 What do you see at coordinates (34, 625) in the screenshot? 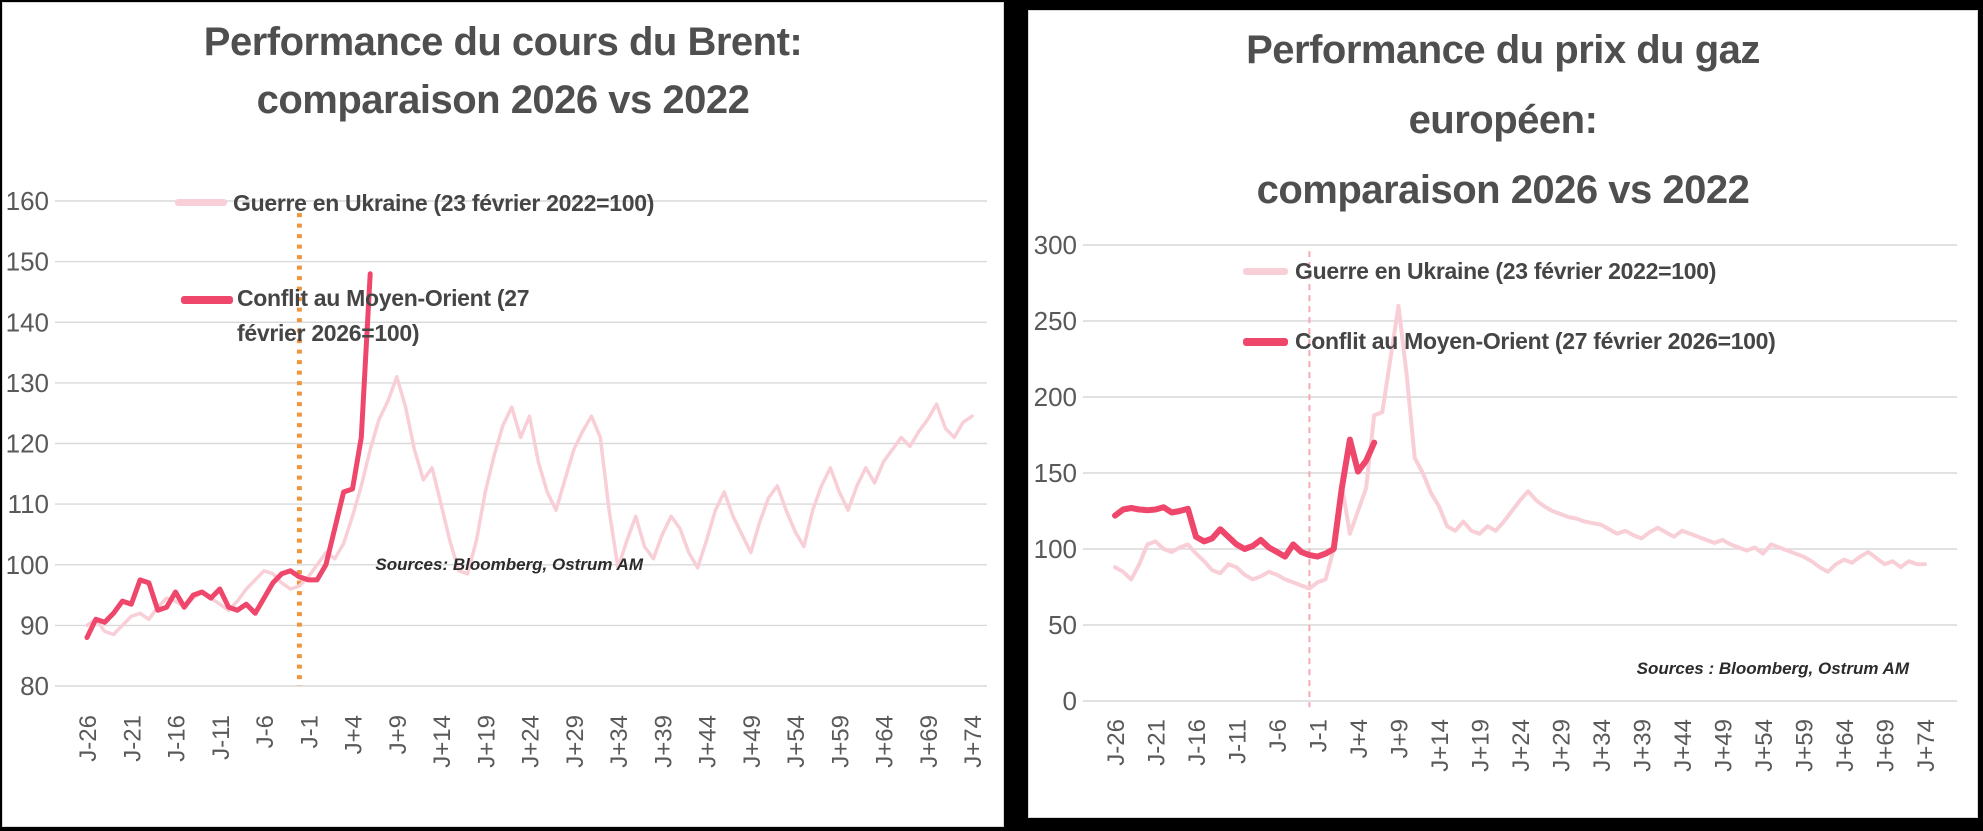
I see `y-tick-label: 90` at bounding box center [34, 625].